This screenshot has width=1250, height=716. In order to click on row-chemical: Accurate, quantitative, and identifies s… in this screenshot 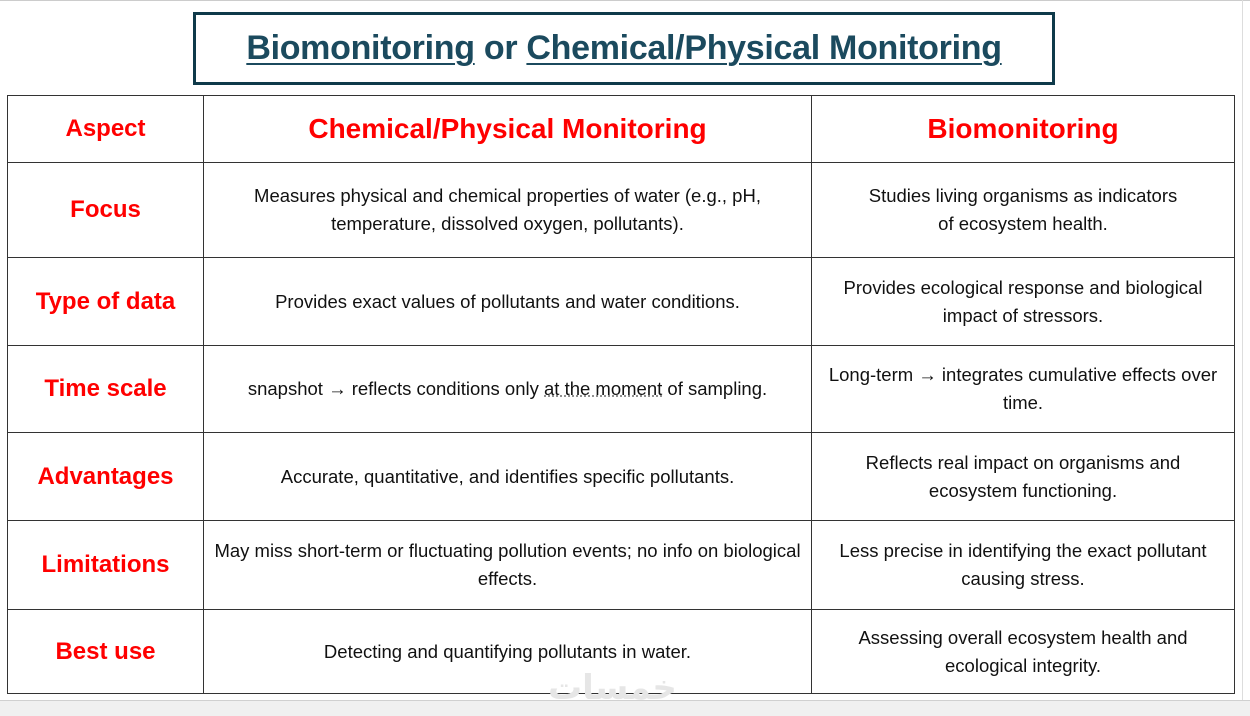, I will do `click(507, 476)`.